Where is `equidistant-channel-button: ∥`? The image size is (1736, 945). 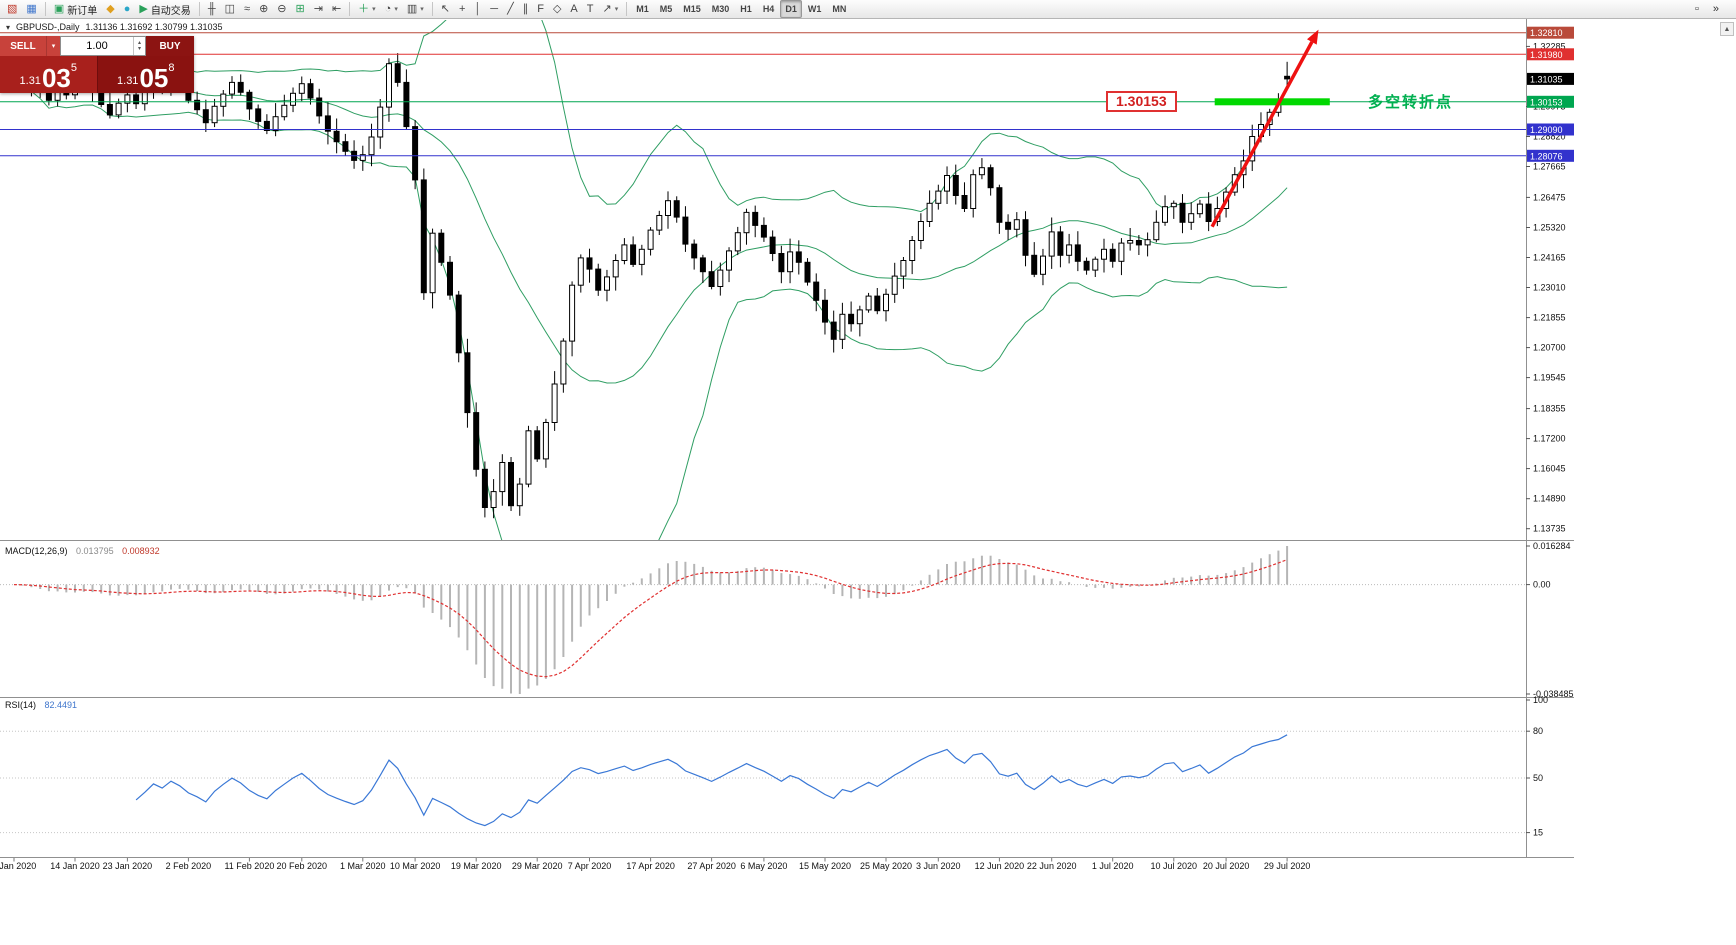
equidistant-channel-button: ∥ is located at coordinates (526, 9).